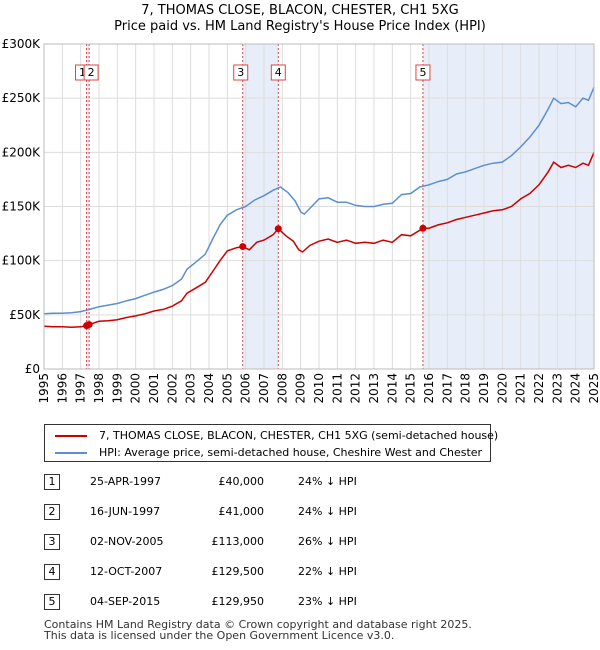 This screenshot has width=600, height=650. Describe the element at coordinates (126, 571) in the screenshot. I see `row-date: 12-OCT-2007` at that location.